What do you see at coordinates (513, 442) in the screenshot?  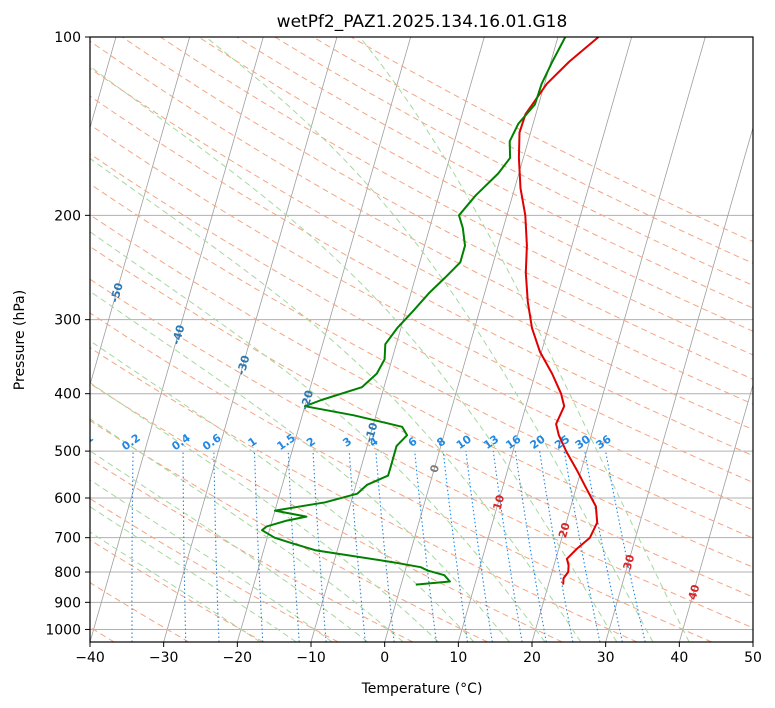 I see `mixing-ratio-label: 16` at bounding box center [513, 442].